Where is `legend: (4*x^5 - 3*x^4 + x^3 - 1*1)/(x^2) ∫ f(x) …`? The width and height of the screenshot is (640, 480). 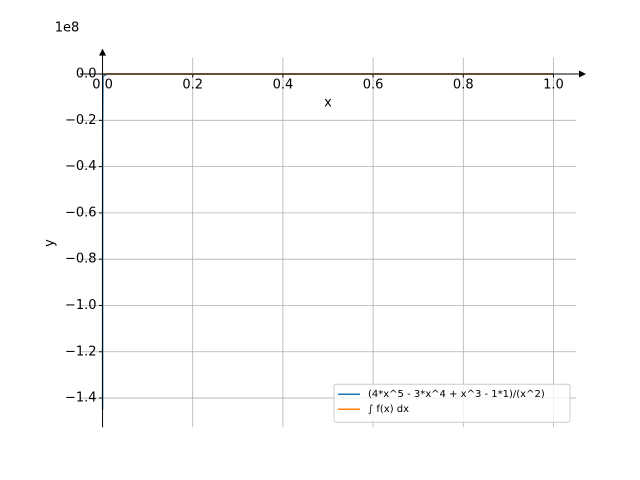 legend: (4*x^5 - 3*x^4 + x^3 - 1*1)/(x^2) ∫ f(x) … is located at coordinates (452, 403).